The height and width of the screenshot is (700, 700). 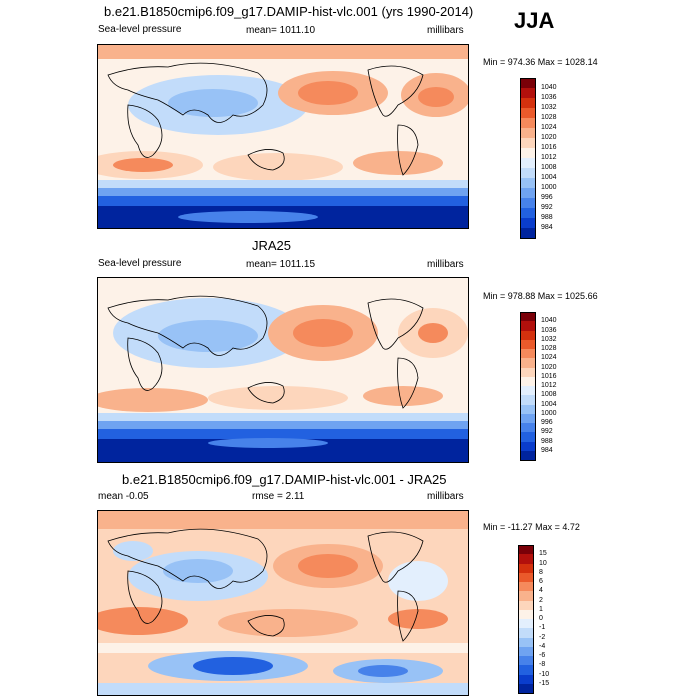 What do you see at coordinates (542, 646) in the screenshot?
I see `colorbar-tick-label: -4` at bounding box center [542, 646].